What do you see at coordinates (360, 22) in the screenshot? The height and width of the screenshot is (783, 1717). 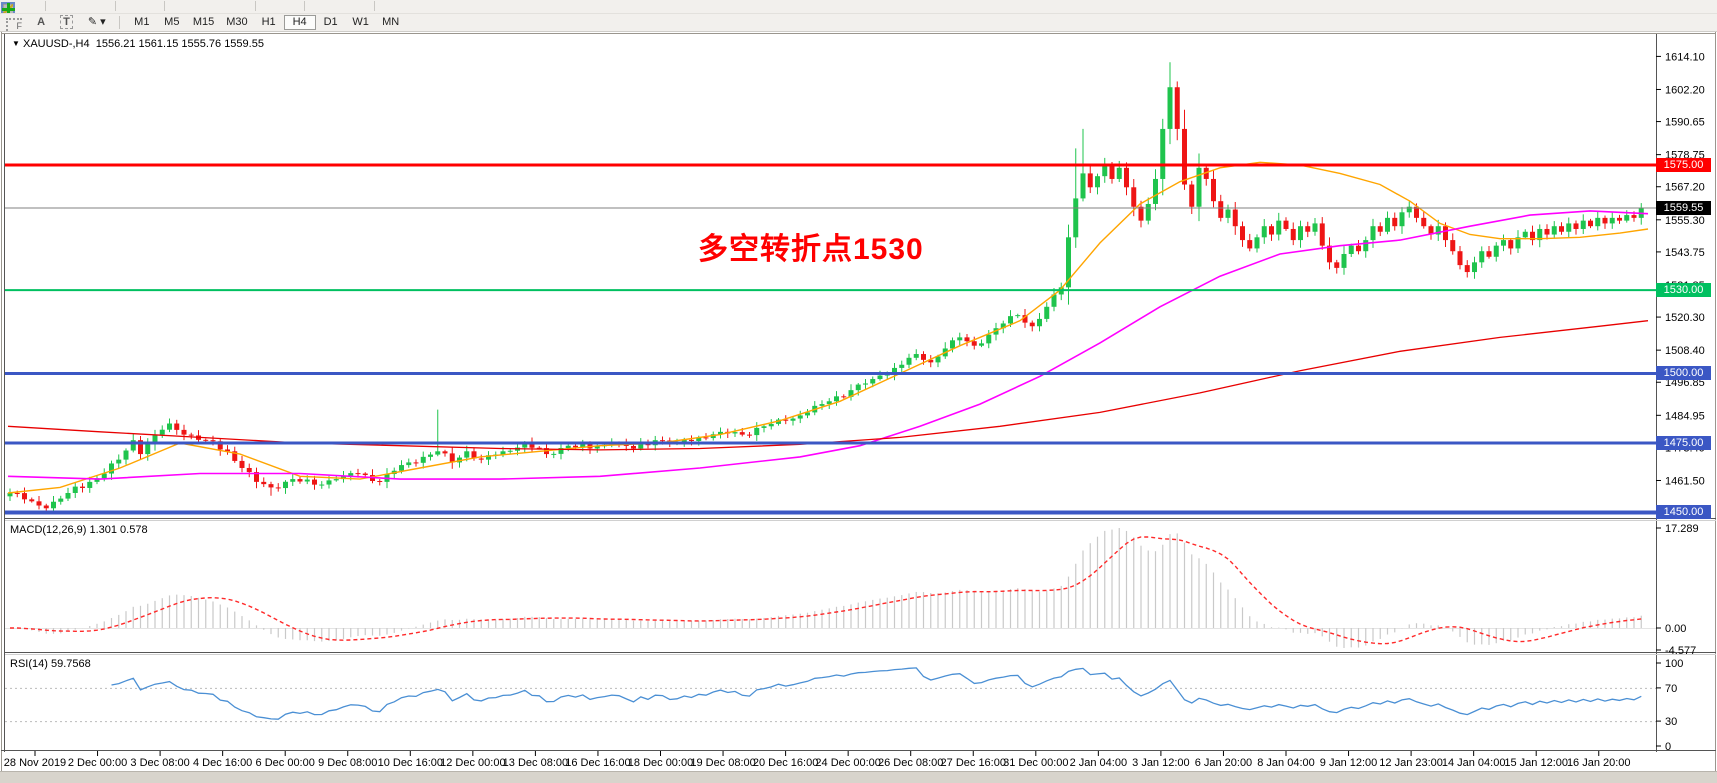 I see `timeframe-button-w1: W1` at bounding box center [360, 22].